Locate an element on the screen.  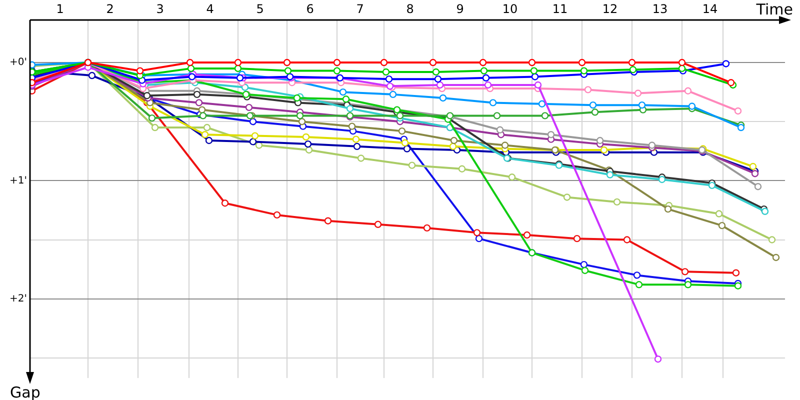
x-tick-label: 11 is located at coordinates (560, 9).